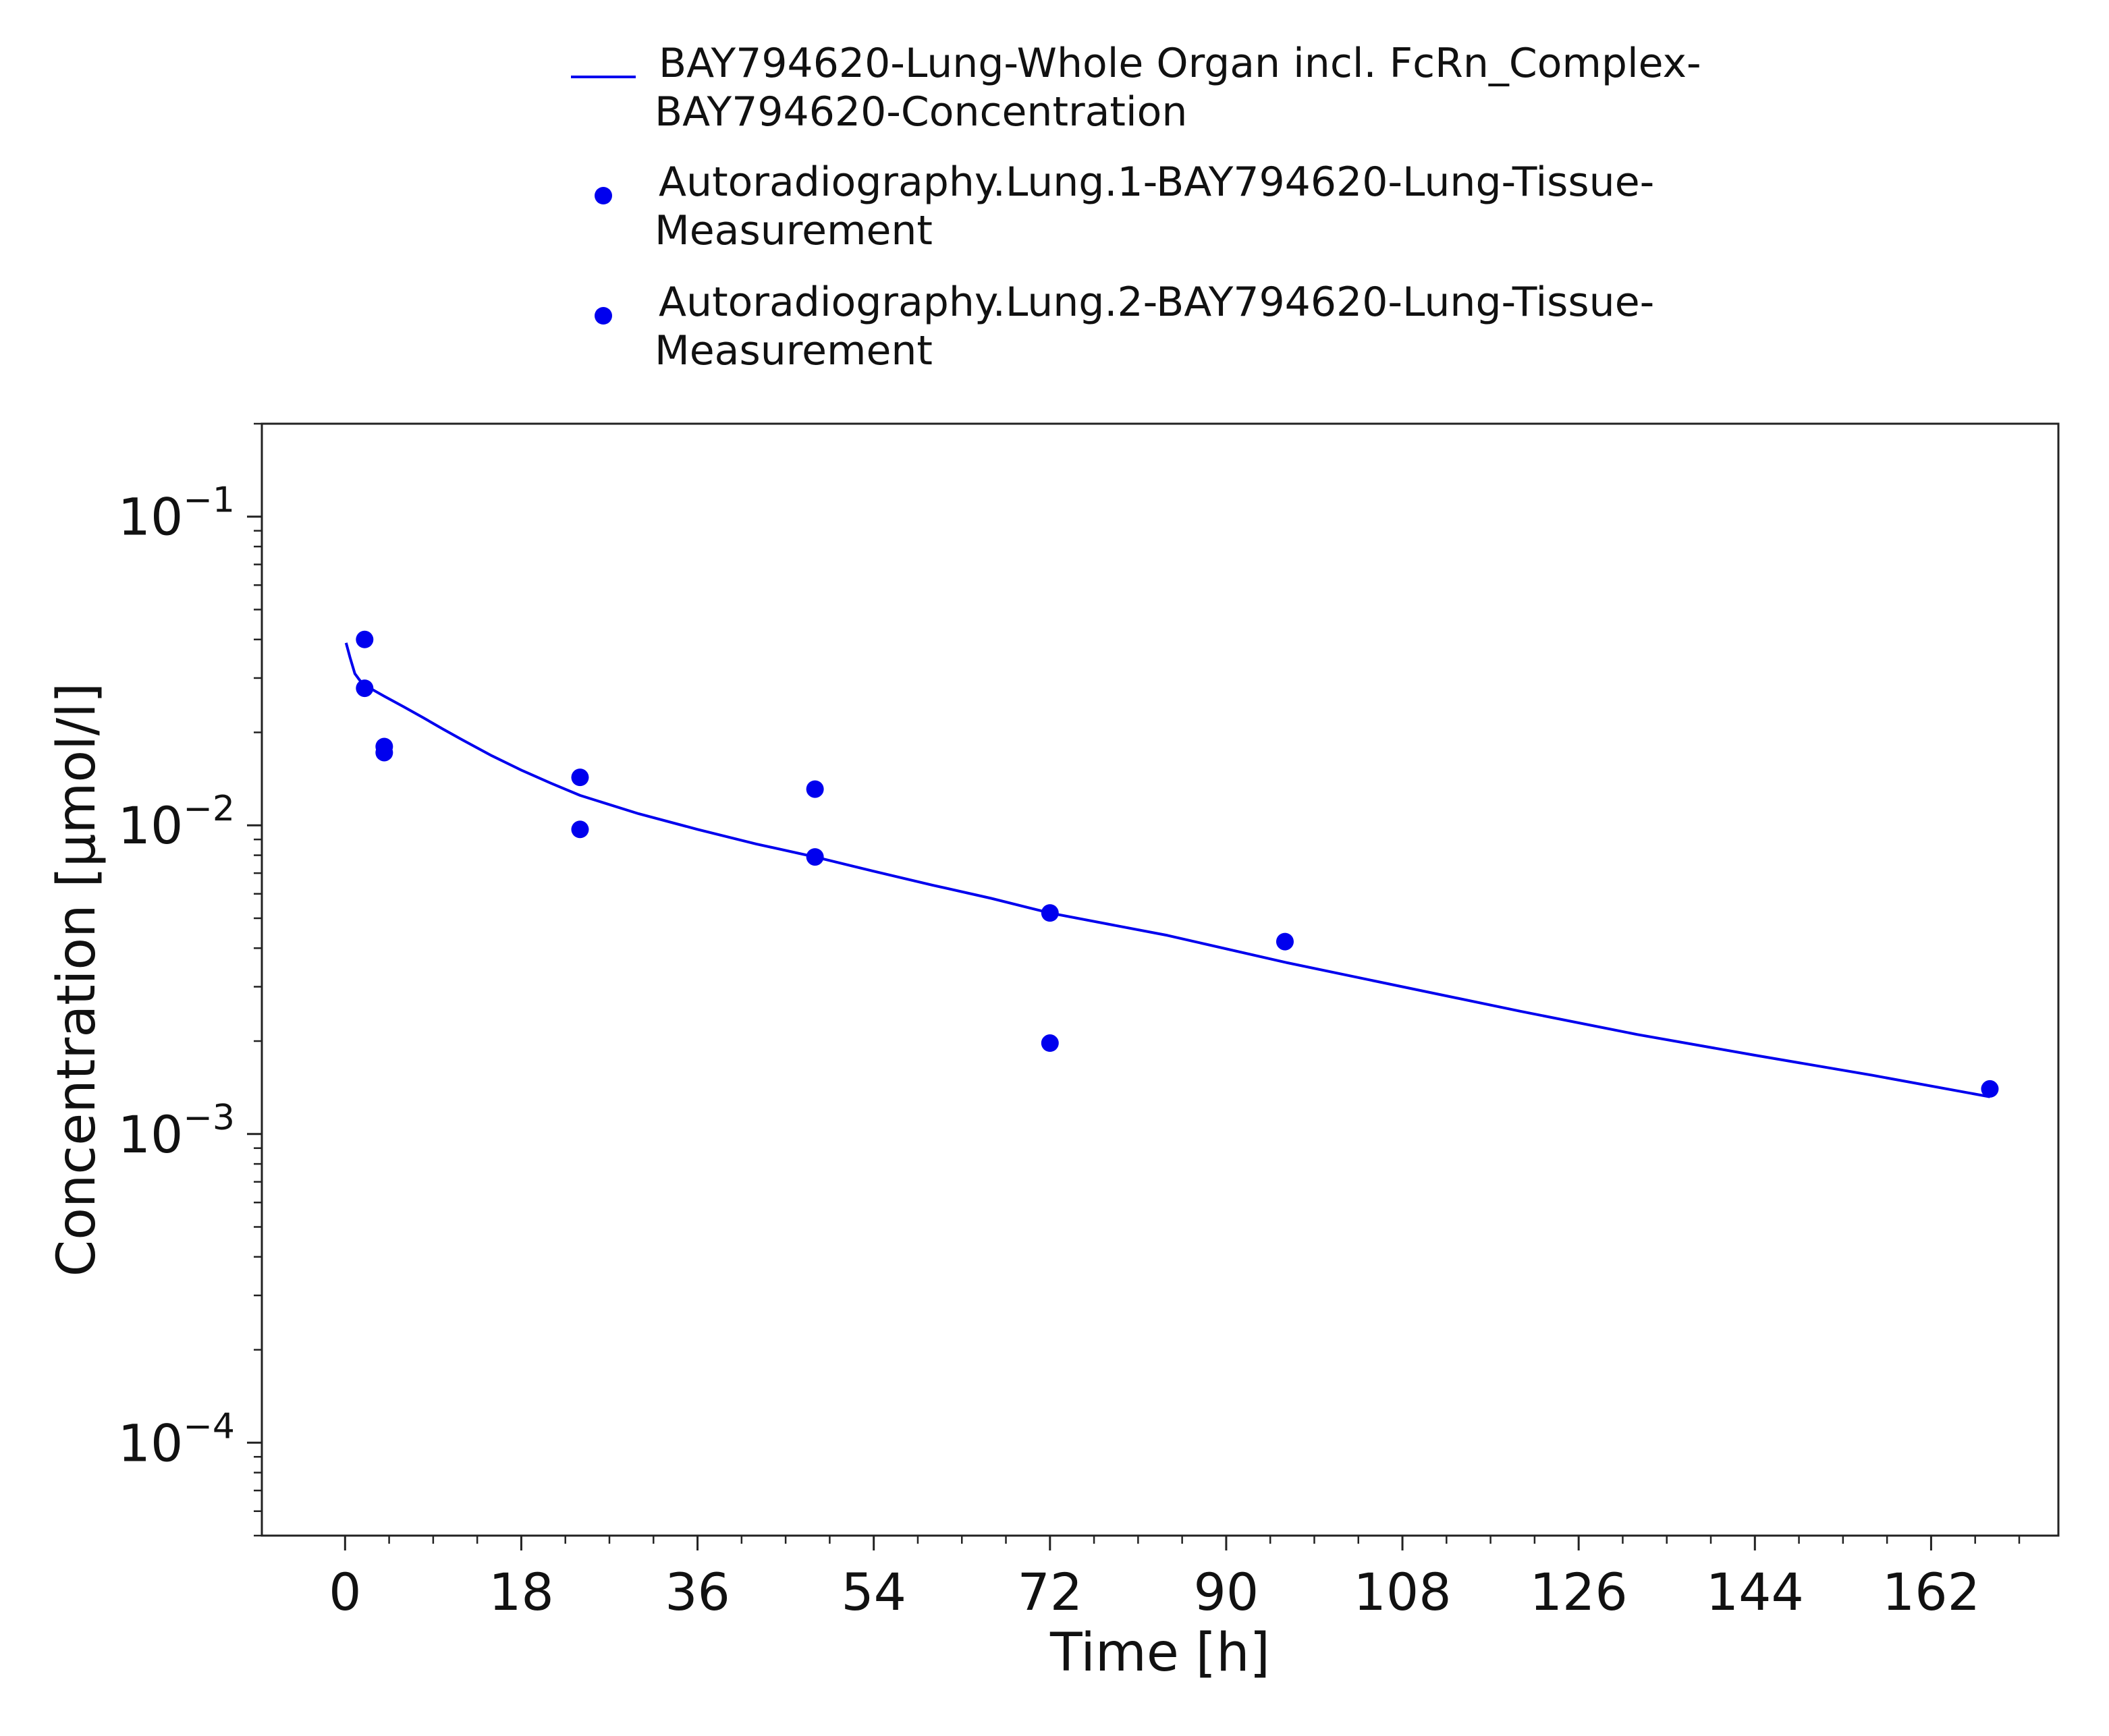 The width and height of the screenshot is (2109, 1736). Describe the element at coordinates (1226, 1592) in the screenshot. I see `x-tick-label: 90` at that location.